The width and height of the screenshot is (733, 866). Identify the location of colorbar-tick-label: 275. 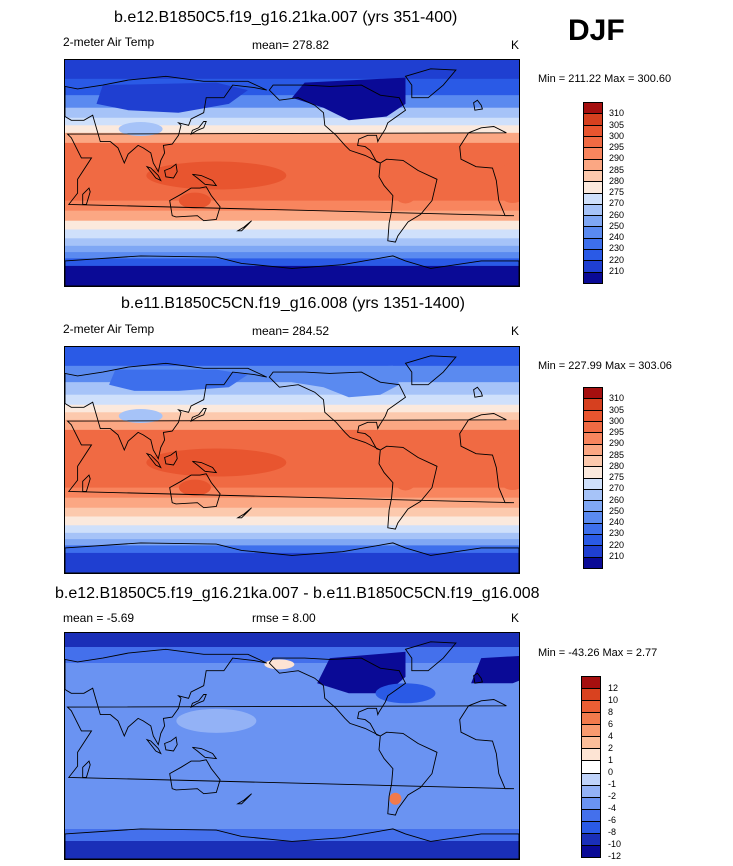
(617, 192).